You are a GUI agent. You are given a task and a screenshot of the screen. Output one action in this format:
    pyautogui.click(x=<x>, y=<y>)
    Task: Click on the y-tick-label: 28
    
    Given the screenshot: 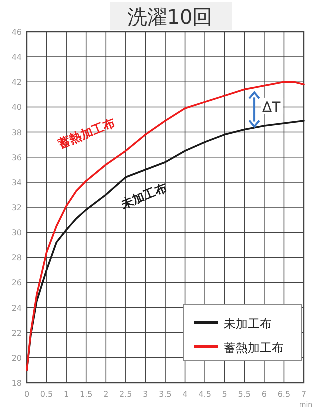 What is the action you would take?
    pyautogui.click(x=17, y=258)
    